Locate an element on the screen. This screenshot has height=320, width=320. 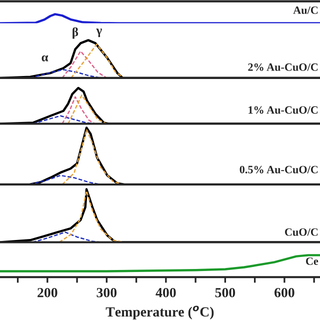
series-label: Ce is located at coordinates (312, 261).